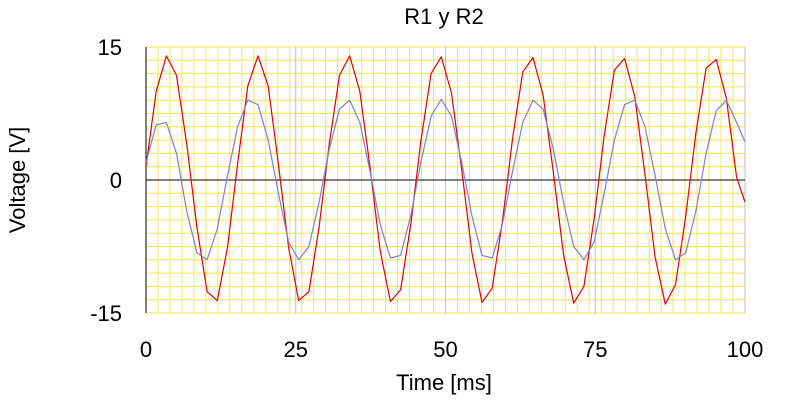  What do you see at coordinates (296, 349) in the screenshot?
I see `x-tick-label: 25` at bounding box center [296, 349].